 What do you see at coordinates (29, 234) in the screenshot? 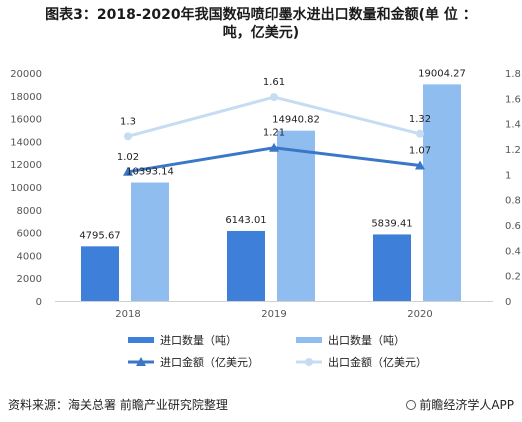
I see `left-tick-label: 6000` at bounding box center [29, 234].